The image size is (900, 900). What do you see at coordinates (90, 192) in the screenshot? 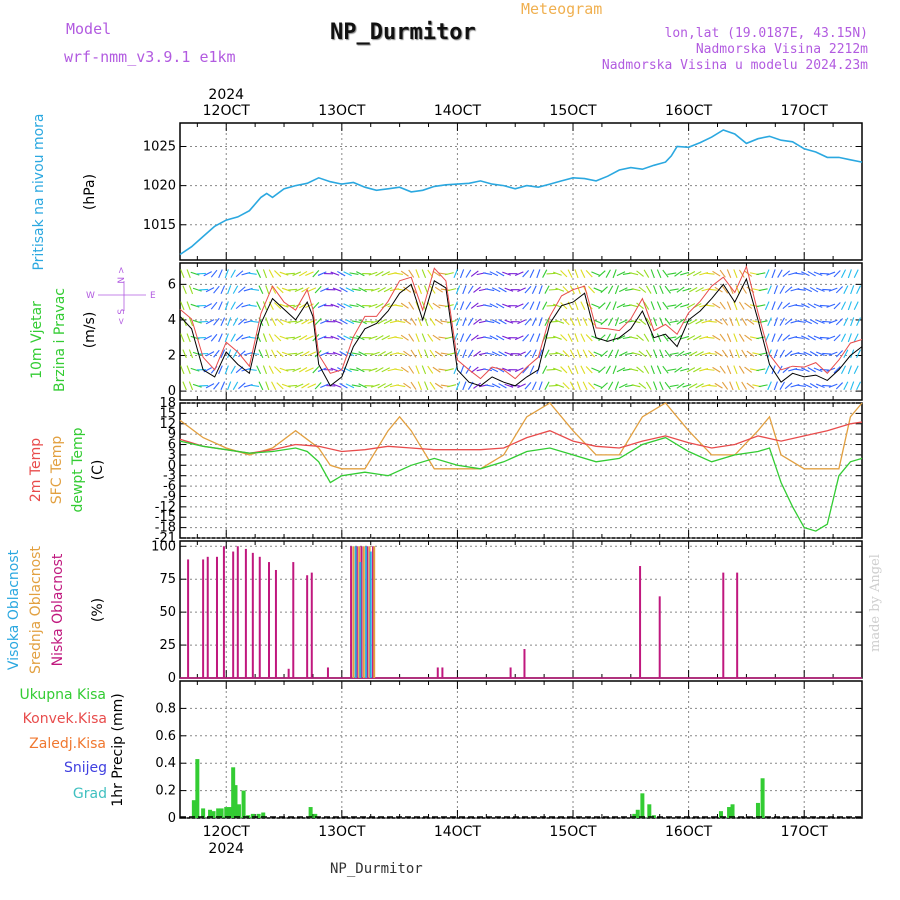
I see `pressure-unit: (hPa)` at bounding box center [90, 192].